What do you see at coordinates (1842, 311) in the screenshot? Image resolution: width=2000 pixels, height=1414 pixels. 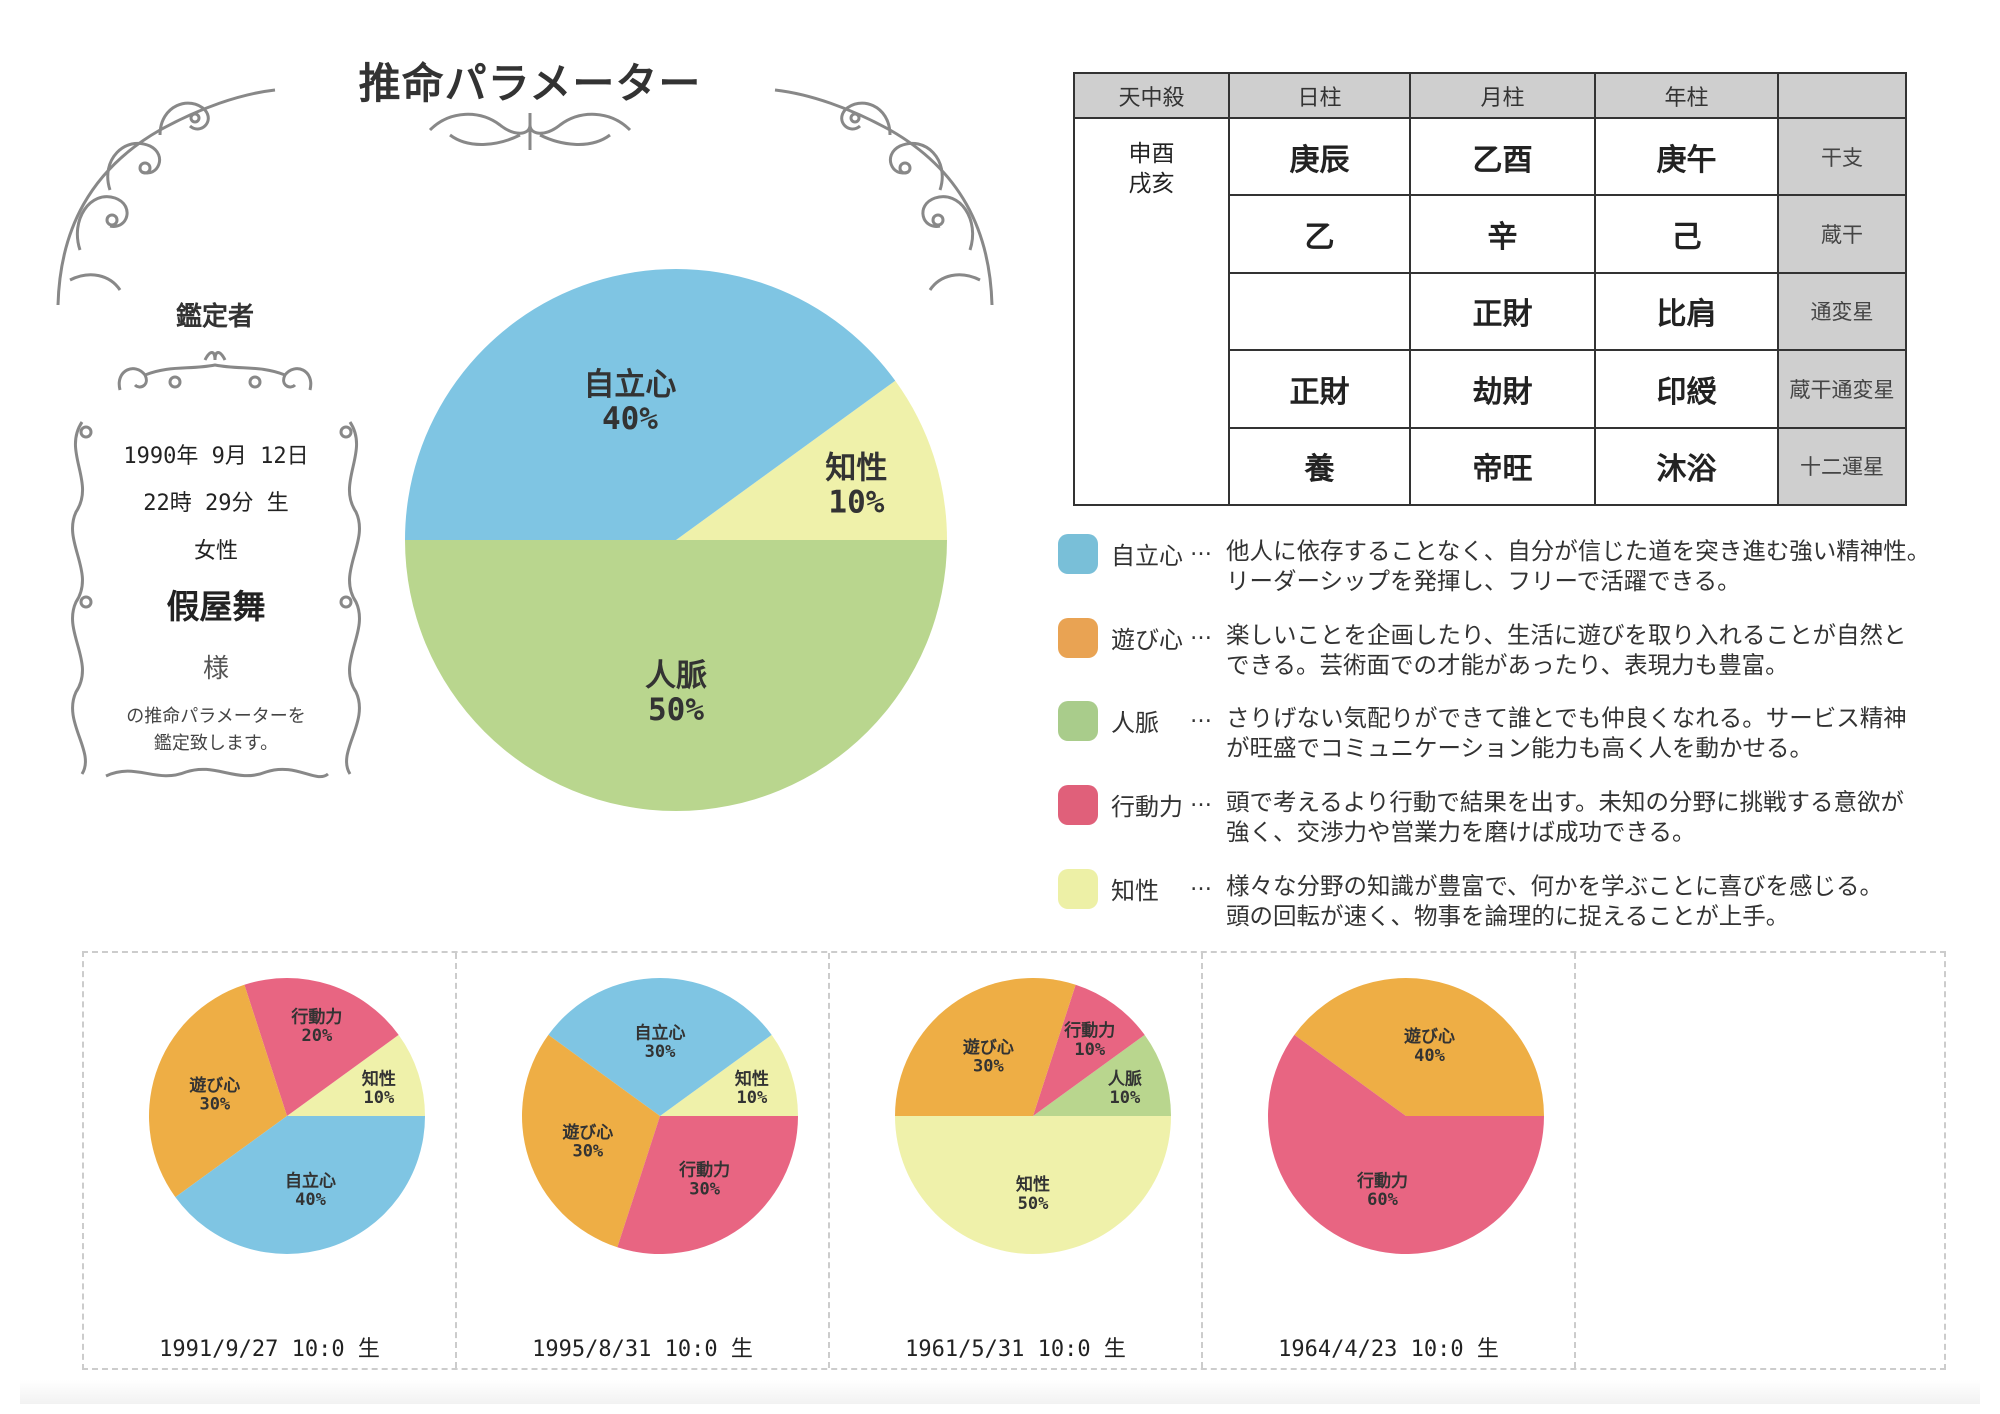 I see `row-label: 通変星` at bounding box center [1842, 311].